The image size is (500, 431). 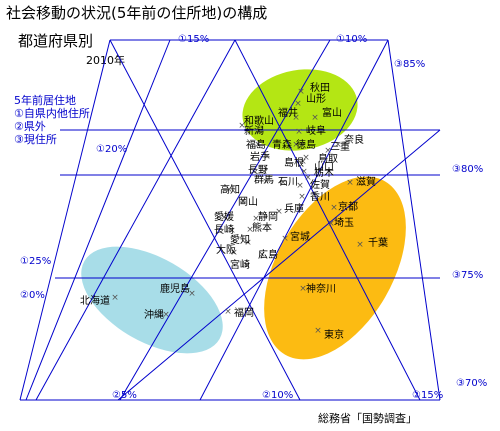 What do you see at coordinates (152, 300) in the screenshot?
I see `cluster-blue` at bounding box center [152, 300].